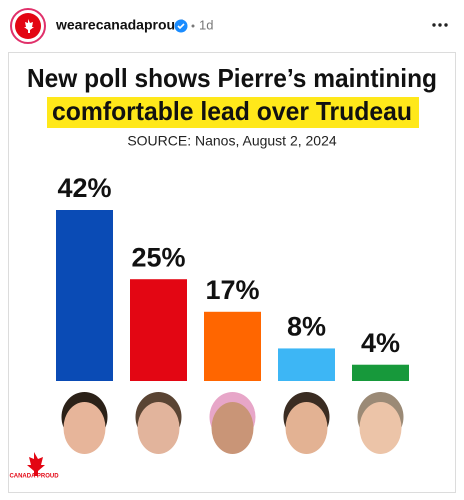  I want to click on value-label: 17%, so click(232, 290).